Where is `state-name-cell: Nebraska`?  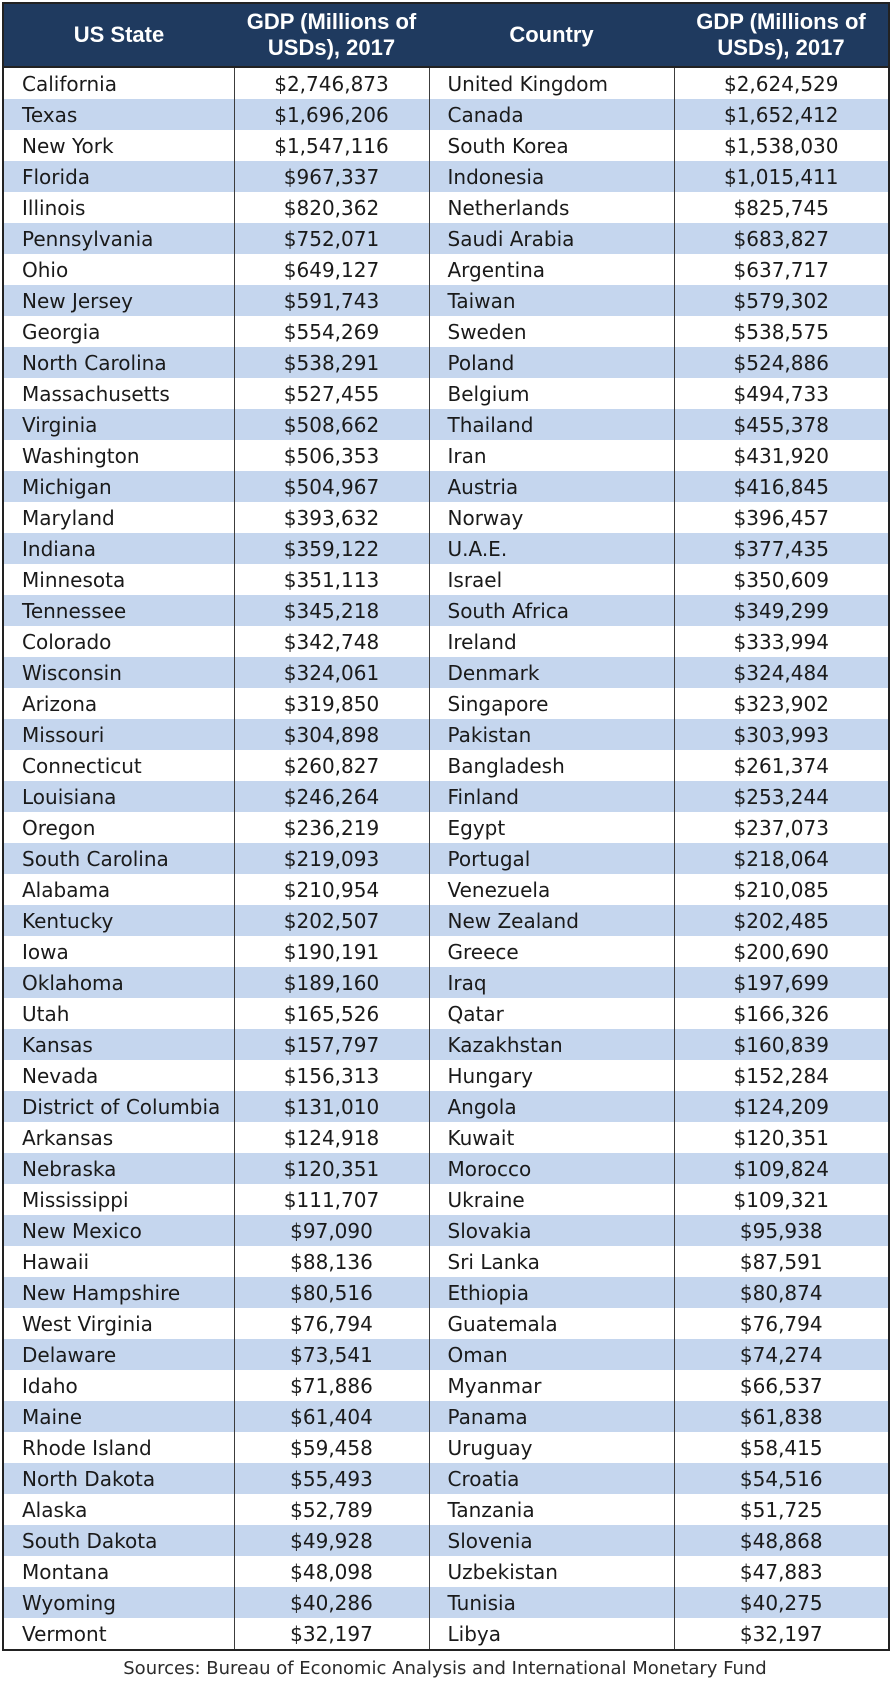
state-name-cell: Nebraska is located at coordinates (119, 1168).